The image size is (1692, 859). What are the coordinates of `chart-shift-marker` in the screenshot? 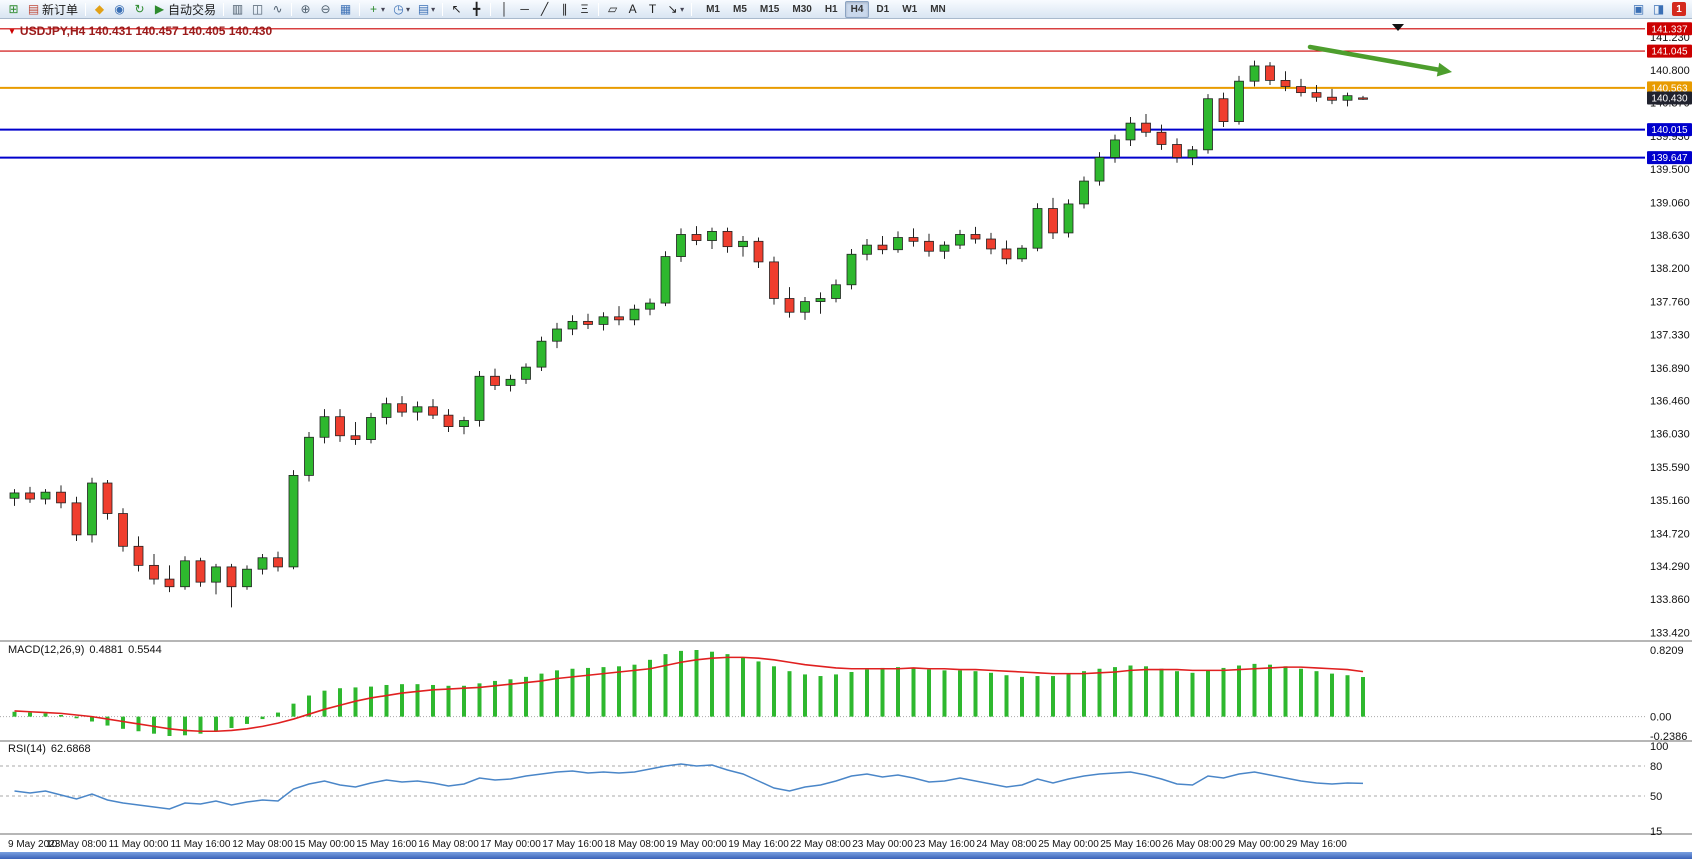 It's located at (1398, 27).